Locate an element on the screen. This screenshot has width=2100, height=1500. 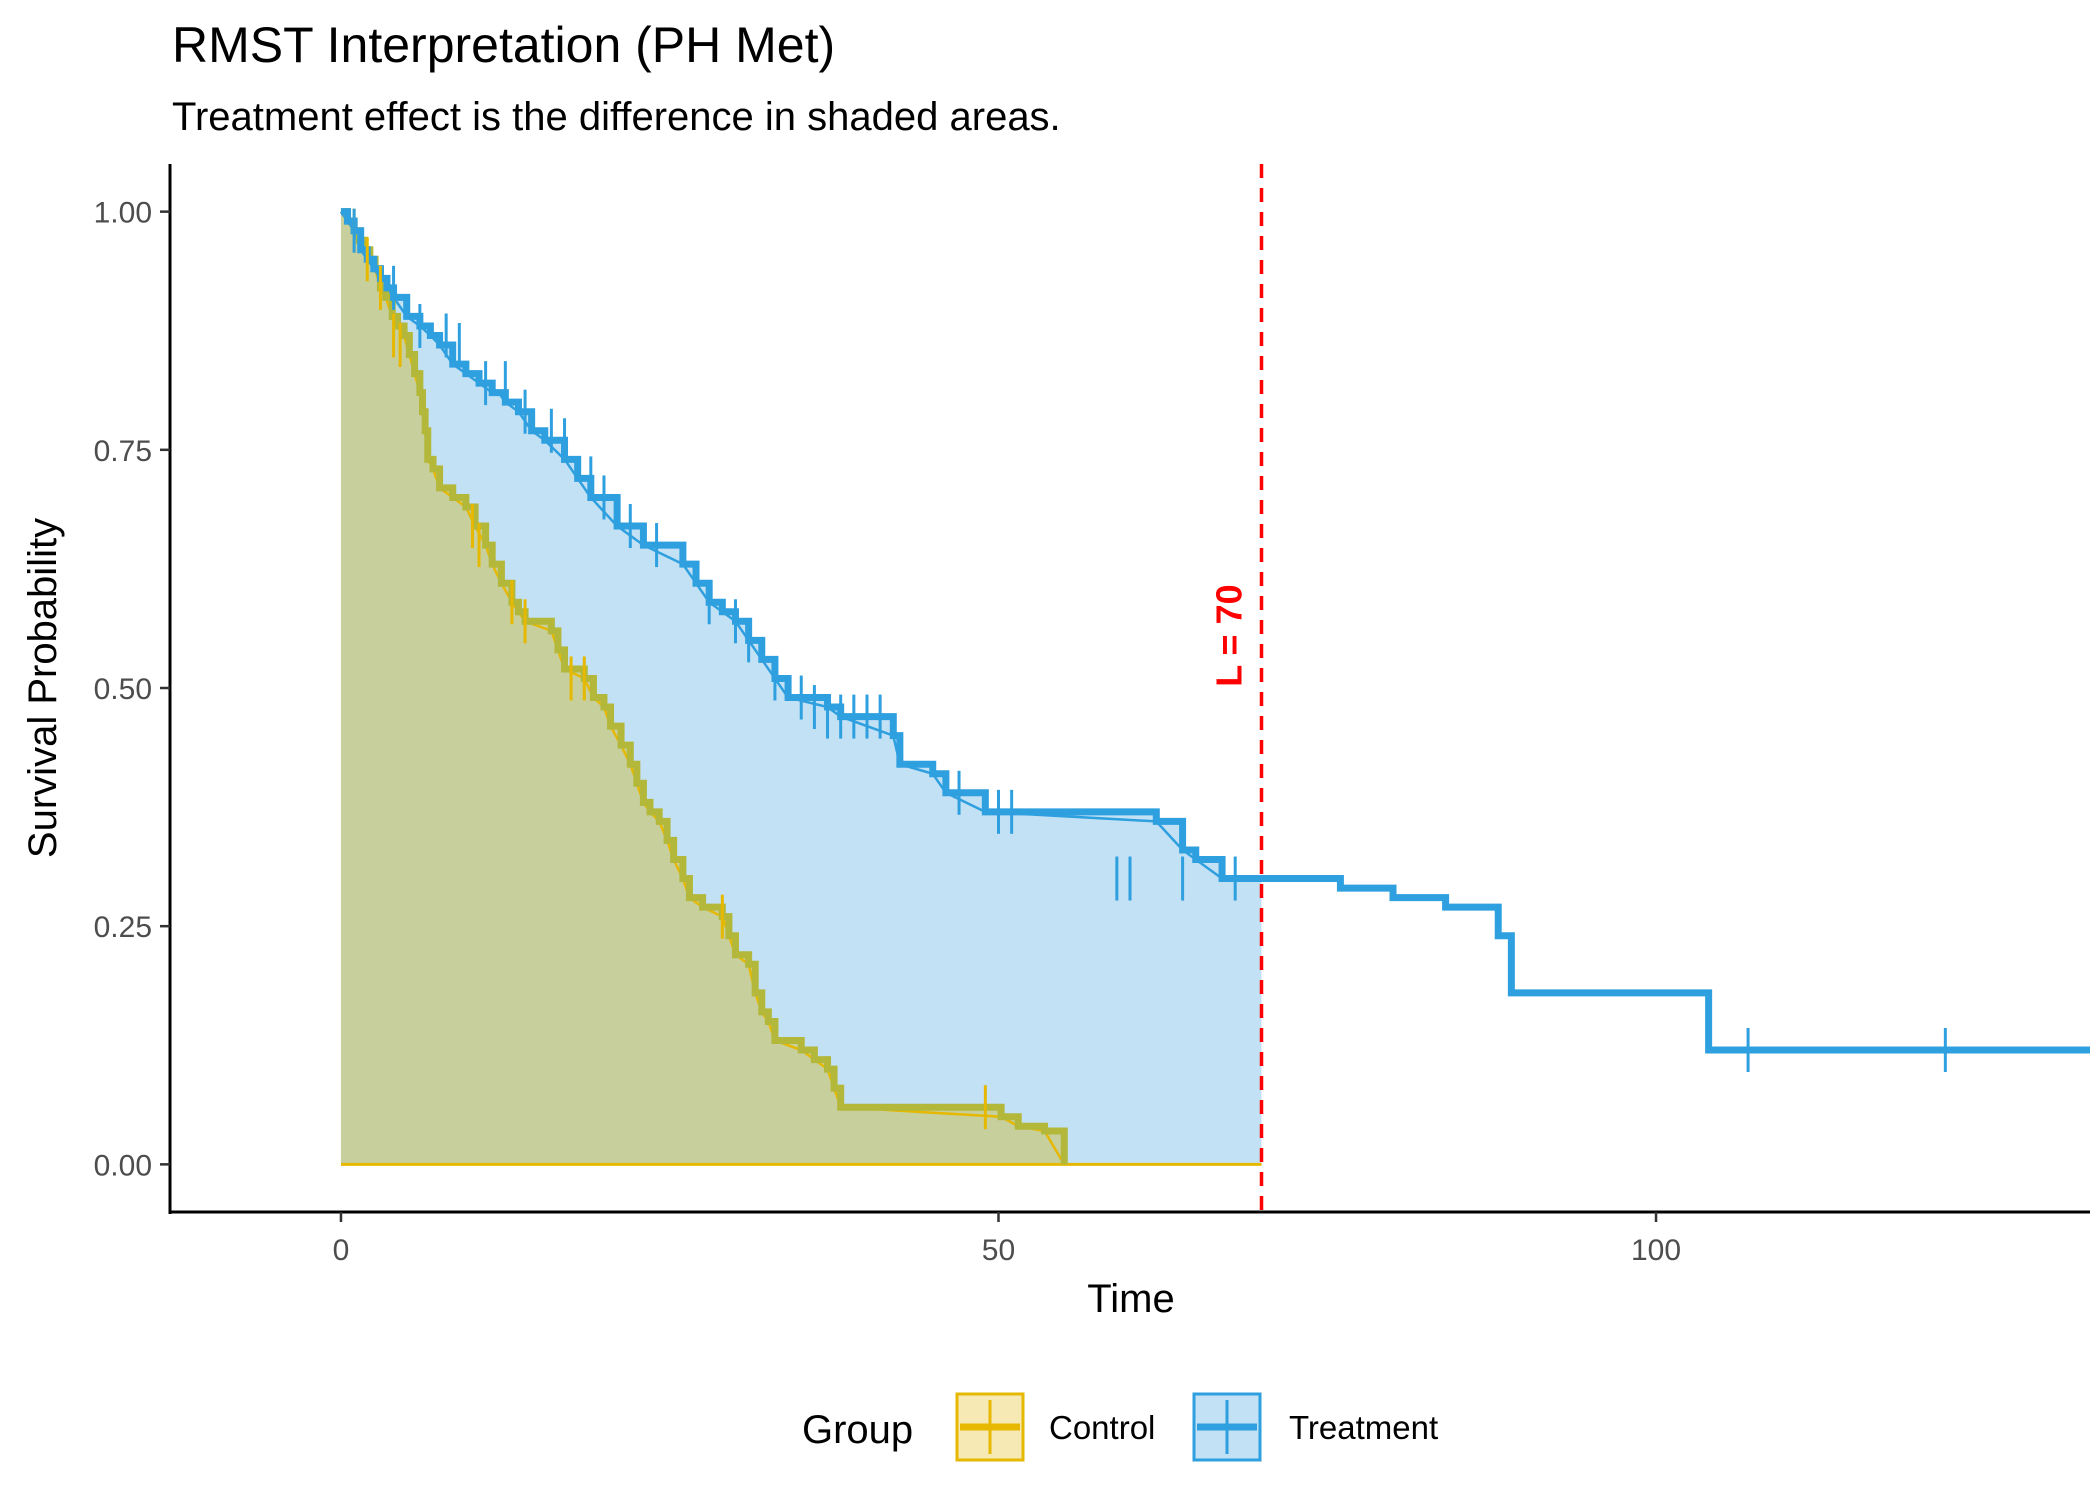
x-tick-label: 100 is located at coordinates (1656, 1250).